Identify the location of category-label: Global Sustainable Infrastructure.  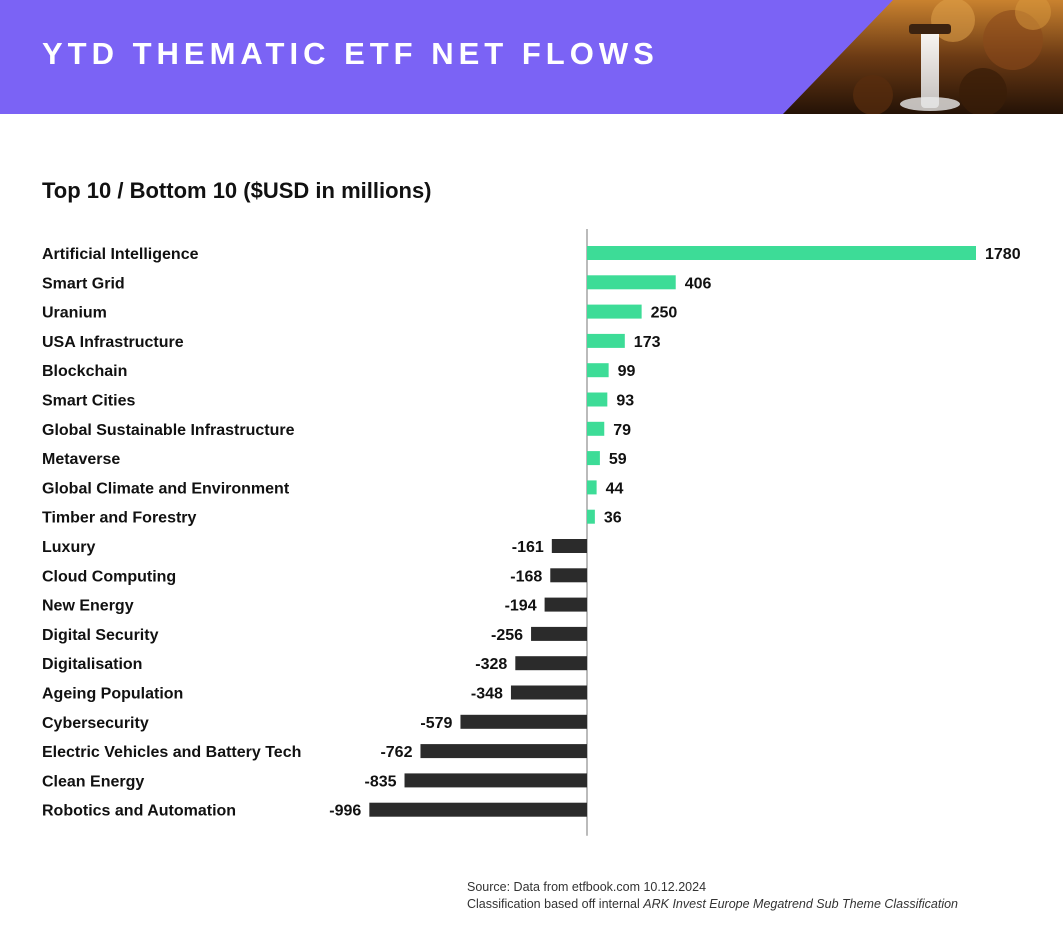
(168, 430).